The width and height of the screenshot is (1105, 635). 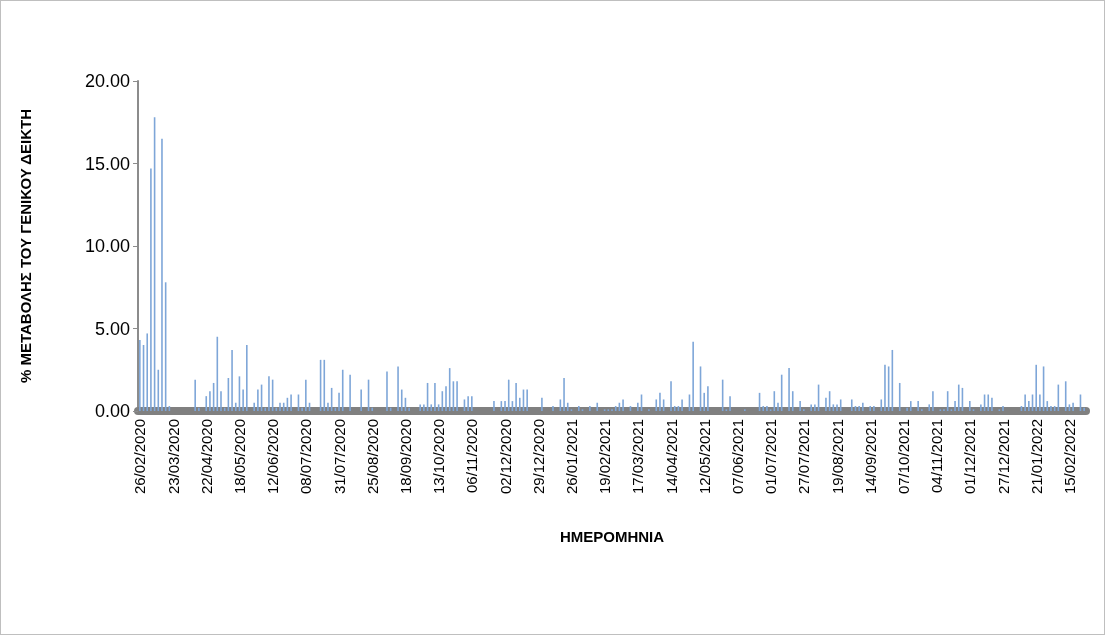 I want to click on x-tick-label: 08/07/2020, so click(x=306, y=457).